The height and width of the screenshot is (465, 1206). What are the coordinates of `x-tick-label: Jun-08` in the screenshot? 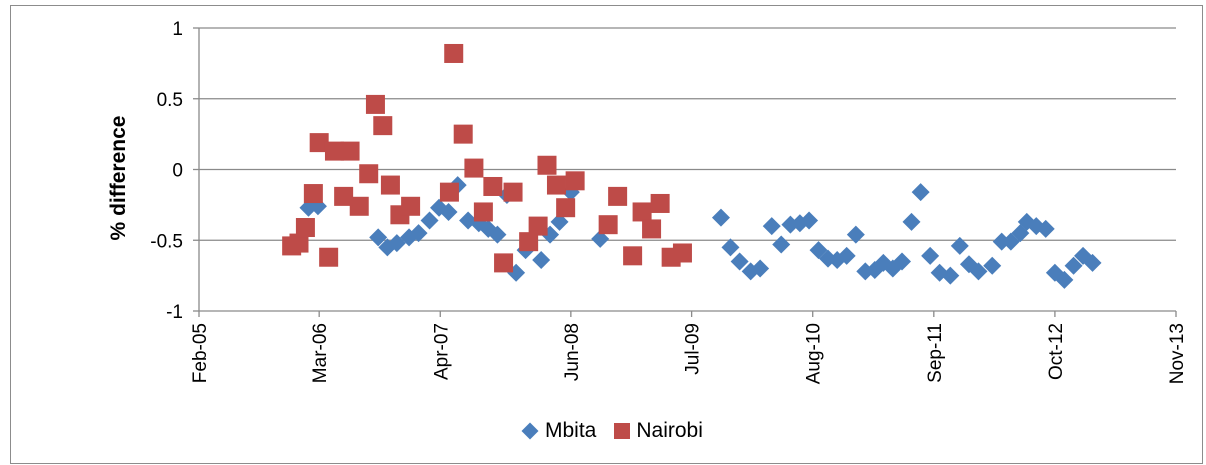 It's located at (572, 352).